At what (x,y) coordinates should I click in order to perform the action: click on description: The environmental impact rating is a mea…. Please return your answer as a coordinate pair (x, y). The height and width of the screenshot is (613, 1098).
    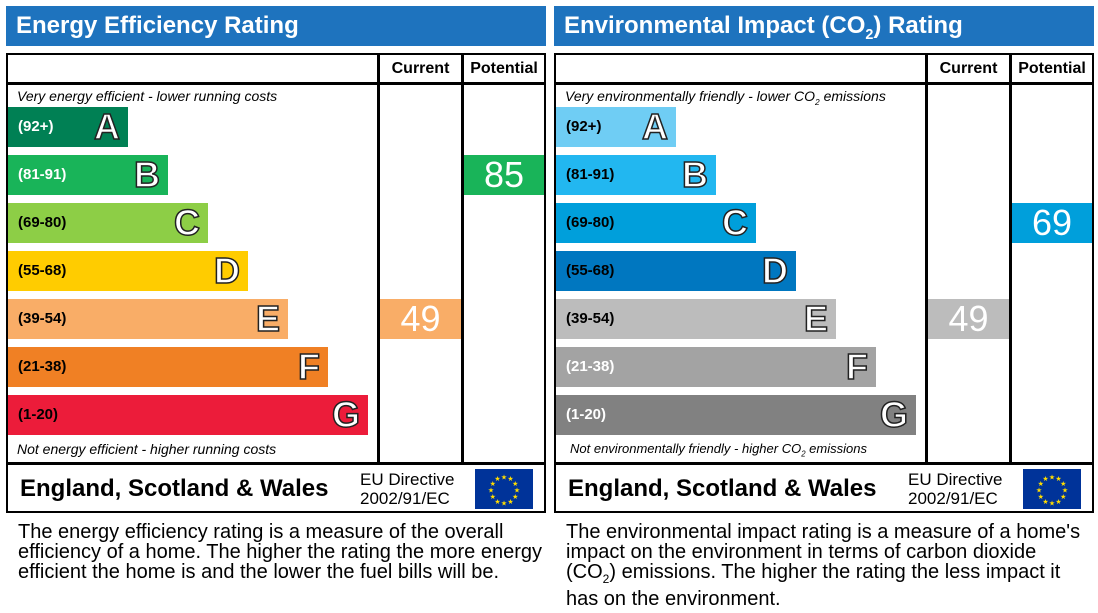
    Looking at the image, I should click on (823, 565).